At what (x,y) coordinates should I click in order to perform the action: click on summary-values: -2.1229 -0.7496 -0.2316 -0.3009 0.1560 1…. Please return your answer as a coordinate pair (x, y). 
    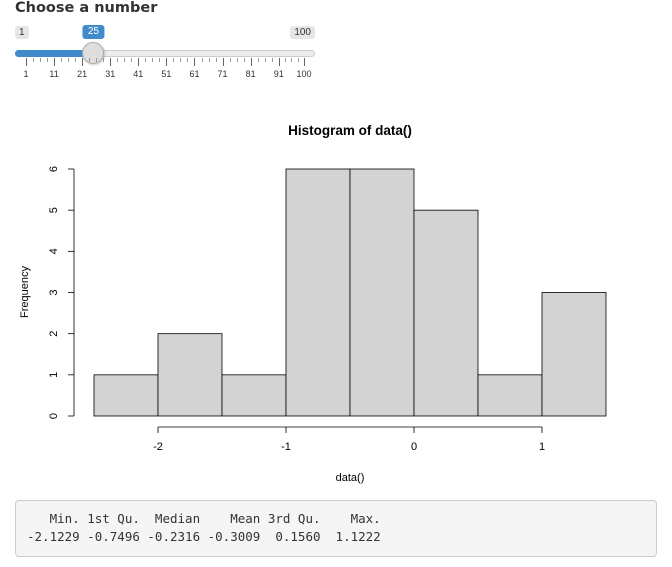
    Looking at the image, I should click on (208, 536).